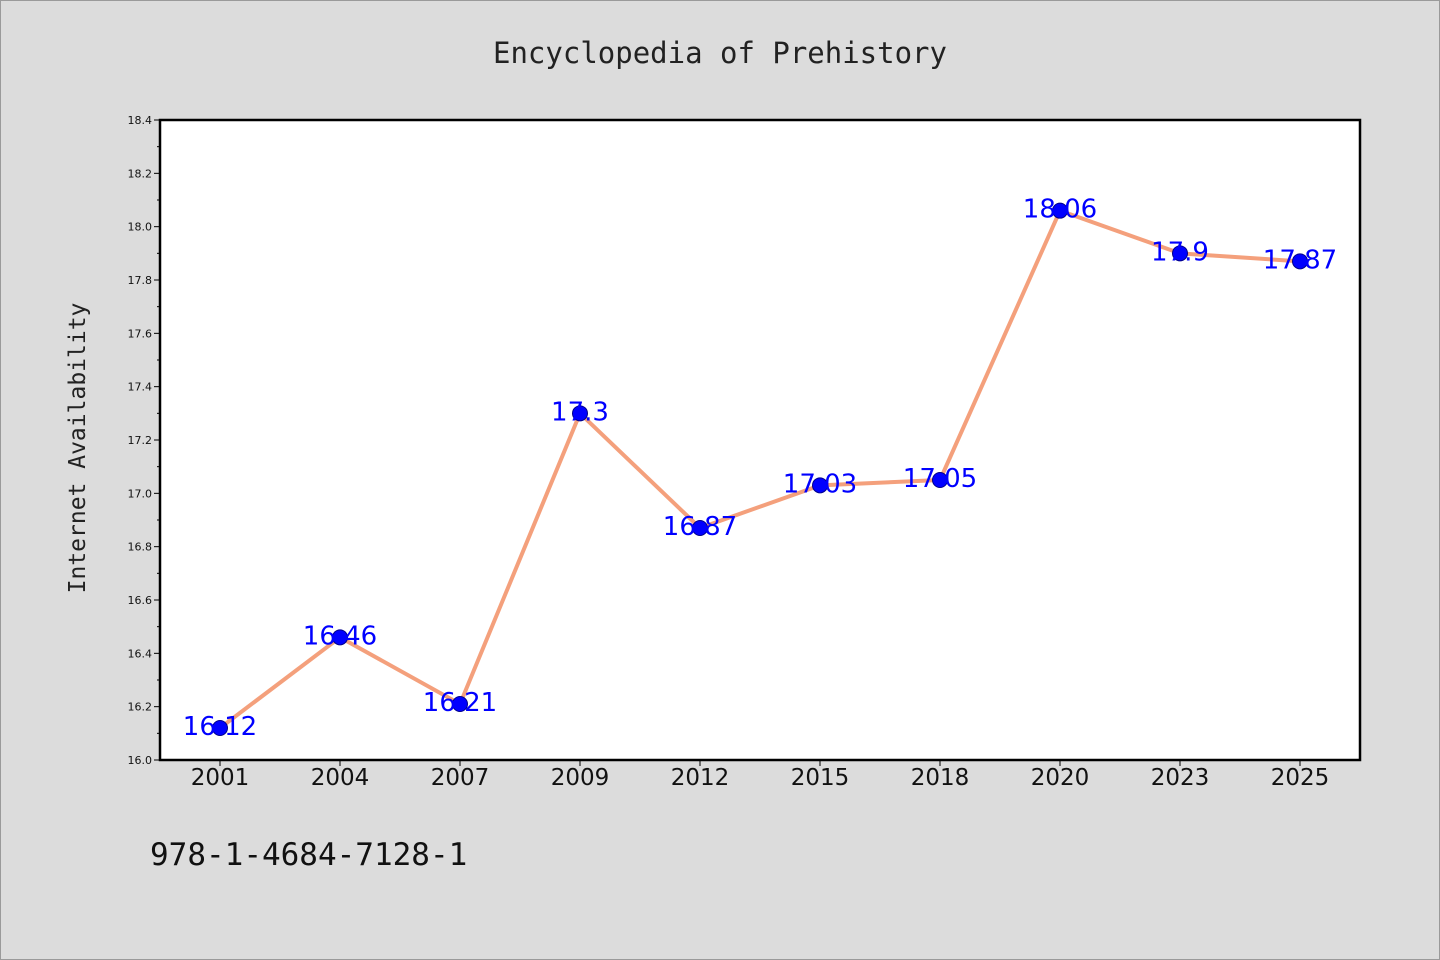 The image size is (1440, 960). Describe the element at coordinates (580, 778) in the screenshot. I see `x-tick-label: 2009` at that location.